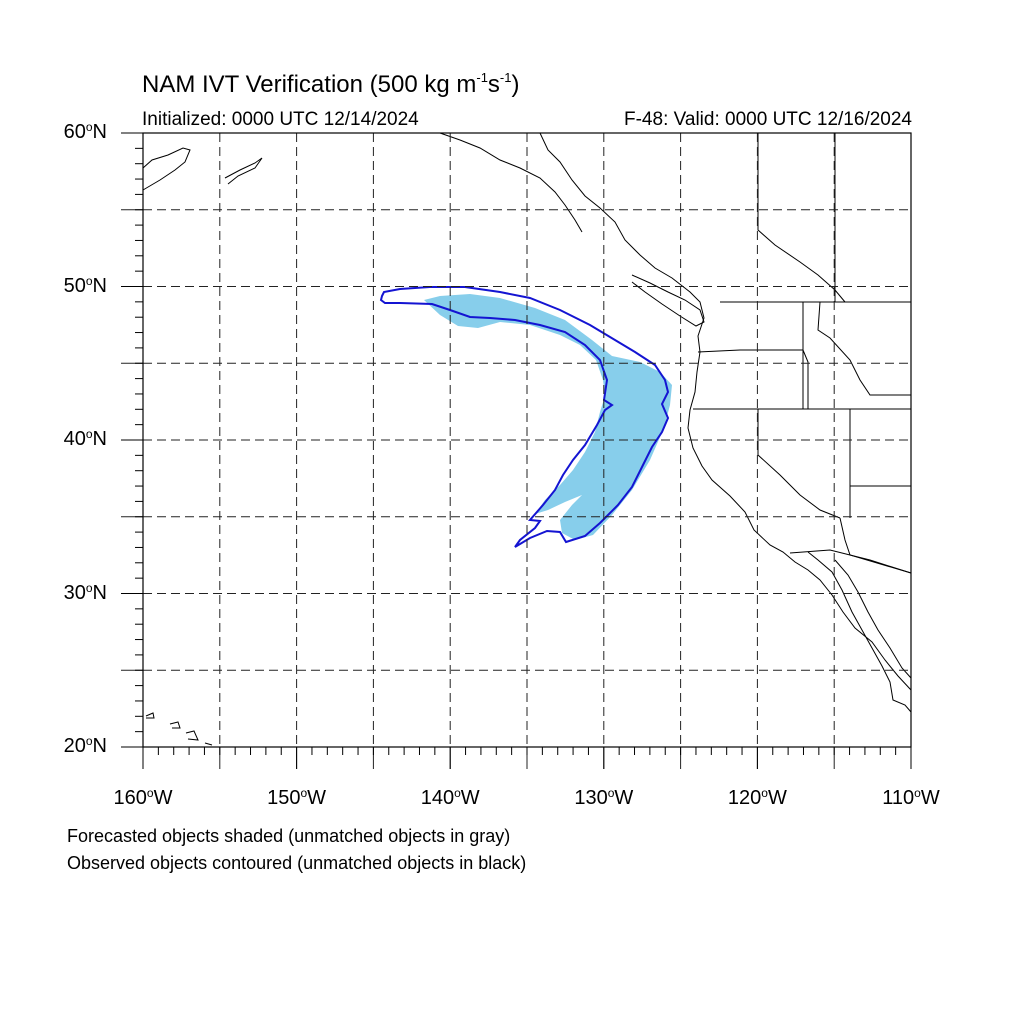 The width and height of the screenshot is (1024, 1024). I want to click on montana-idaho-line, so click(864, 348).